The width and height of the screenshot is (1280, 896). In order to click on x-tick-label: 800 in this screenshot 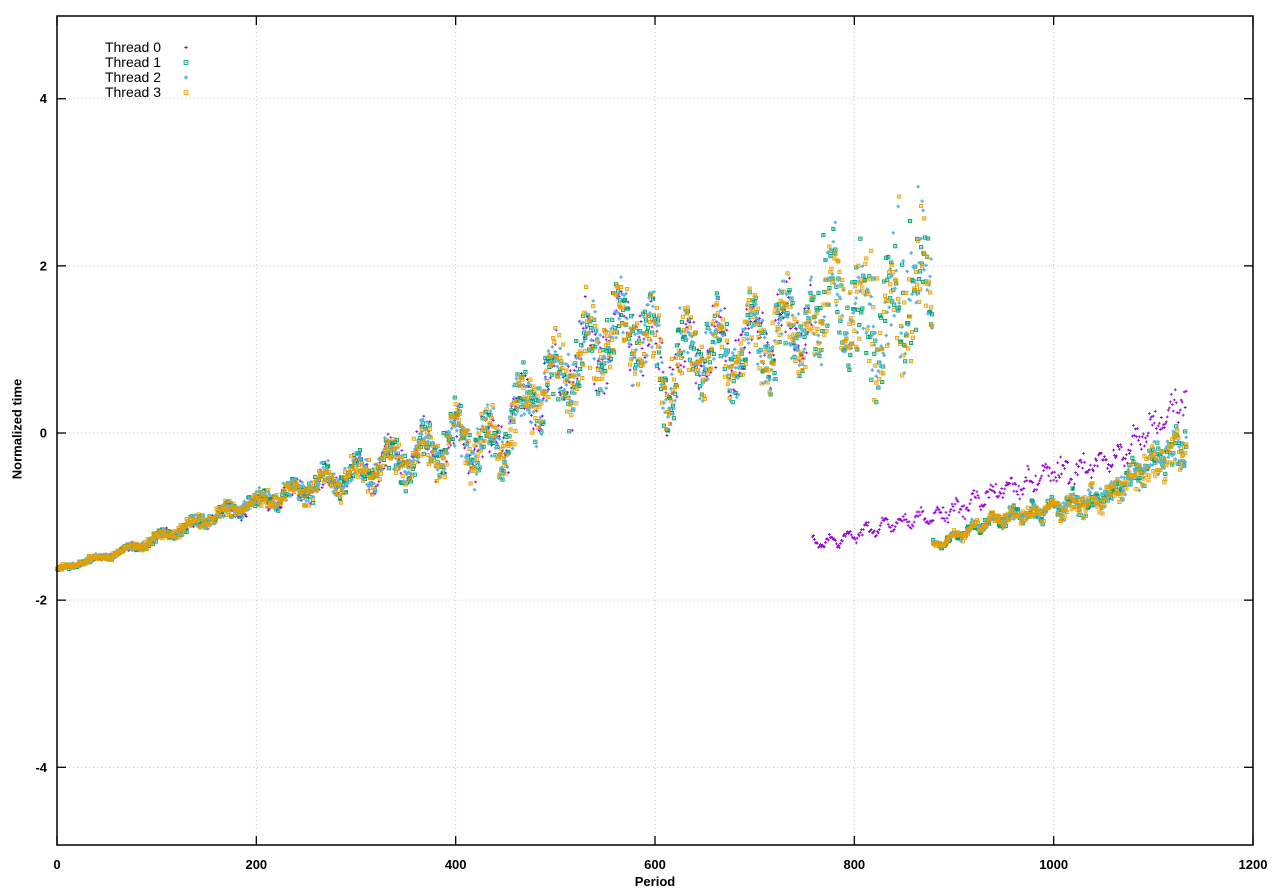, I will do `click(854, 864)`.